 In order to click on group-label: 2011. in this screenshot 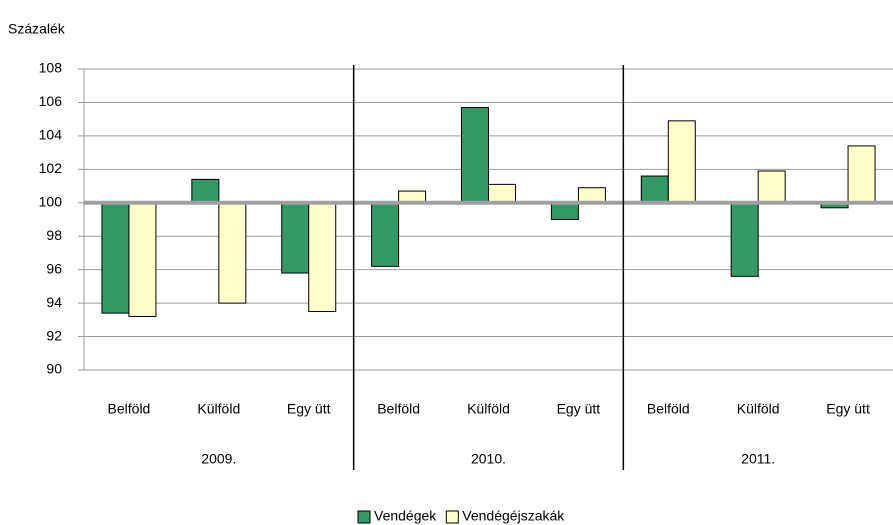, I will do `click(758, 459)`.